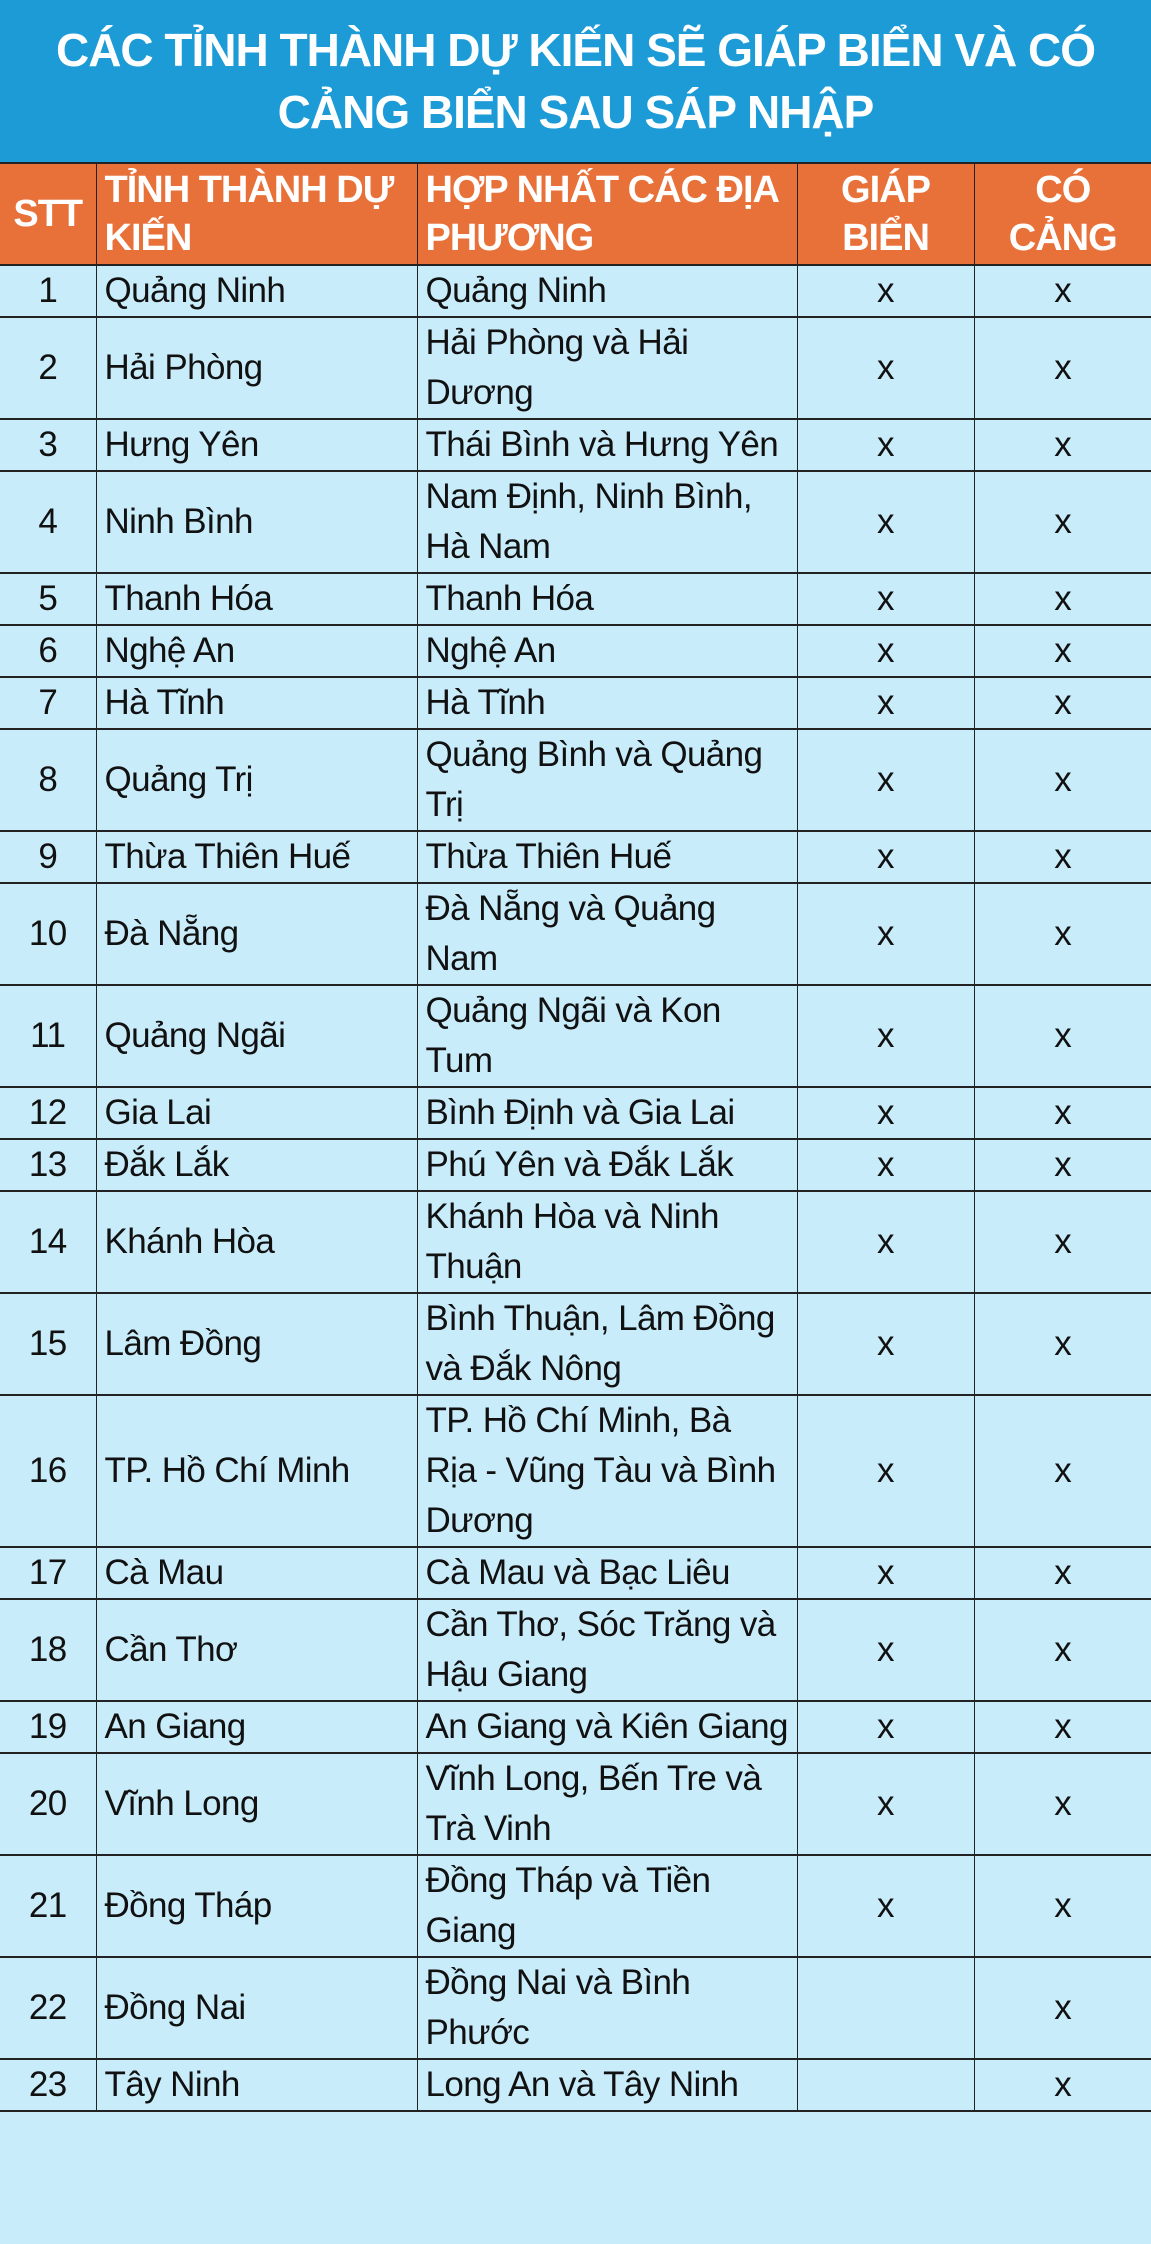 The height and width of the screenshot is (2244, 1151). I want to click on table-row: 7 Hà Tĩnh Hà Tĩnh x x, so click(575, 703).